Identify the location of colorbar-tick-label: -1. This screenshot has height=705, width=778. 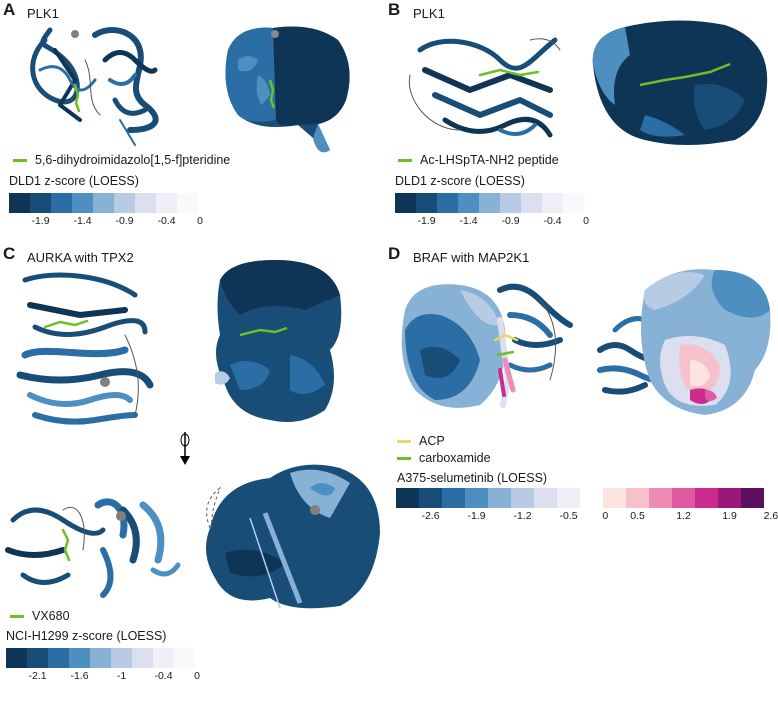
(121, 676).